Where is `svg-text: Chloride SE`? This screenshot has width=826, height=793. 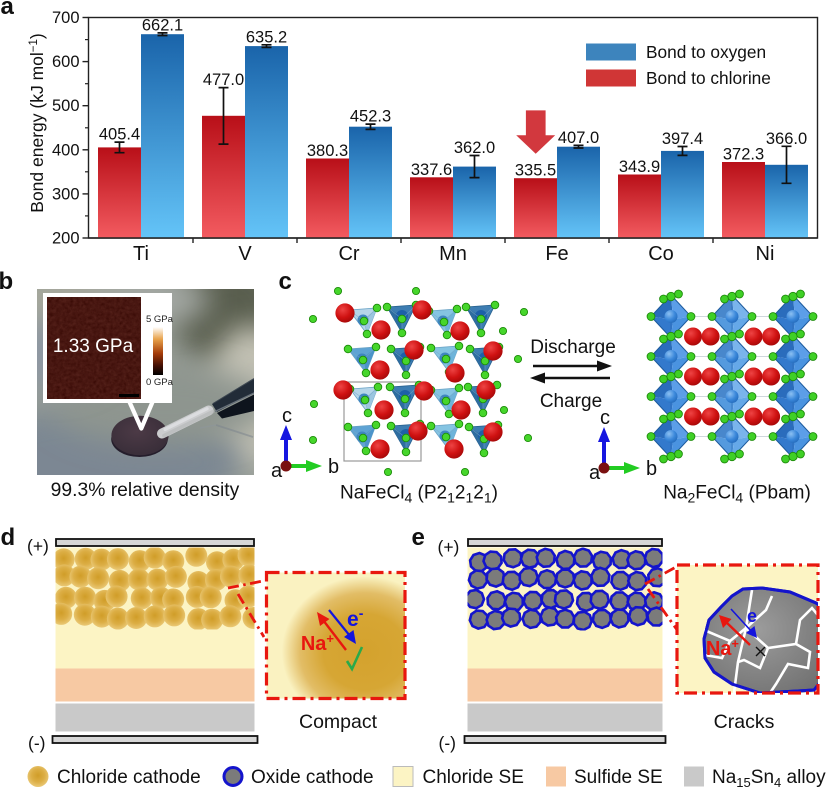
svg-text: Chloride SE is located at coordinates (473, 777).